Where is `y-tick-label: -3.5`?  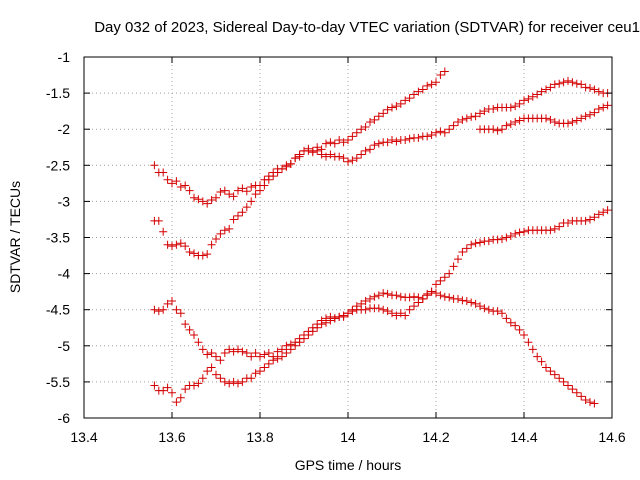 y-tick-label: -3.5 is located at coordinates (58, 238).